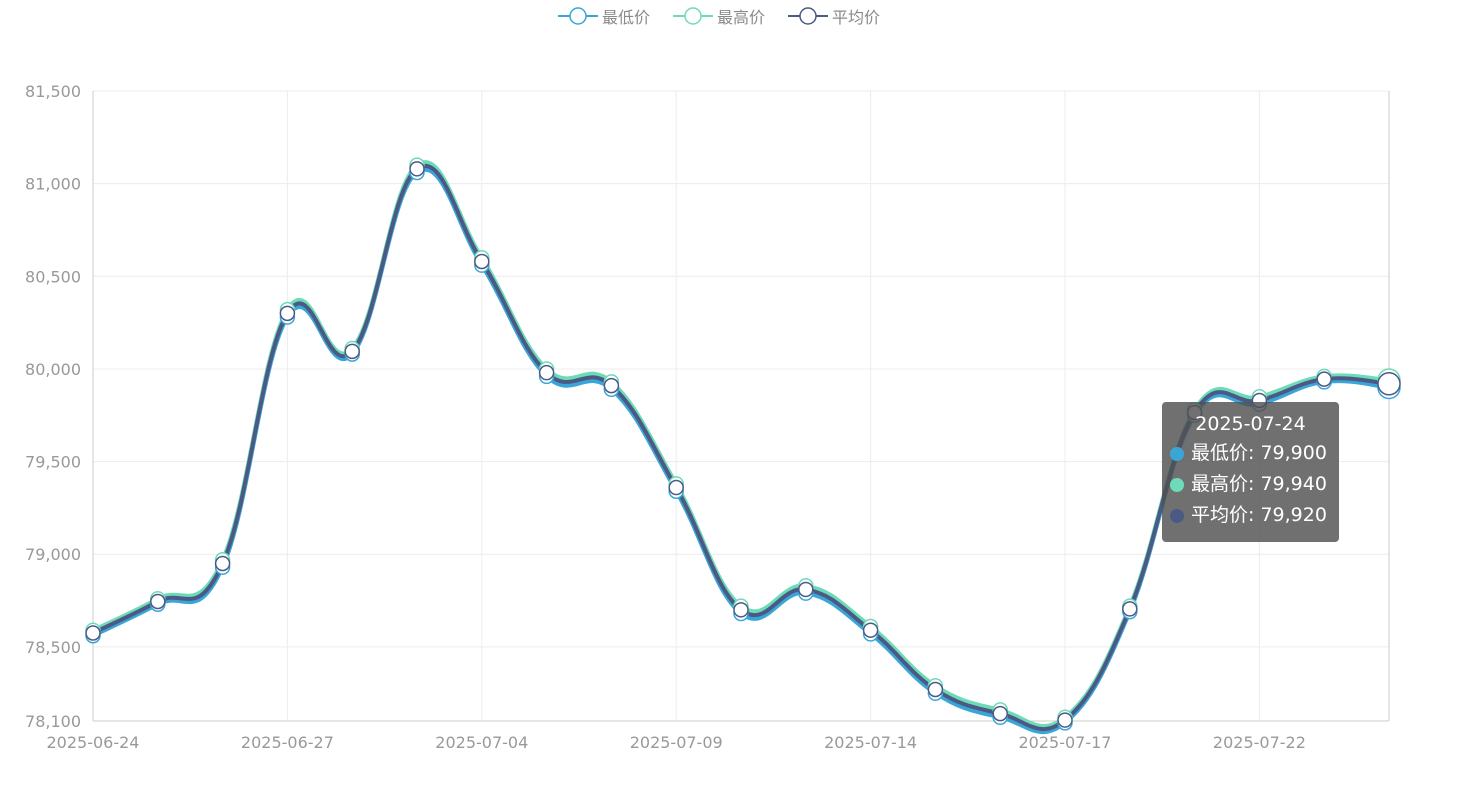  Describe the element at coordinates (856, 17) in the screenshot. I see `legend-label: 平均价` at that location.